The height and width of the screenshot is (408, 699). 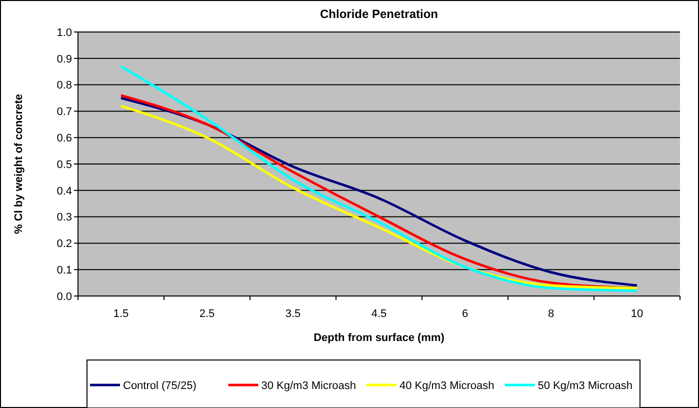 What do you see at coordinates (64, 244) in the screenshot?
I see `y-tick-label: 0.2` at bounding box center [64, 244].